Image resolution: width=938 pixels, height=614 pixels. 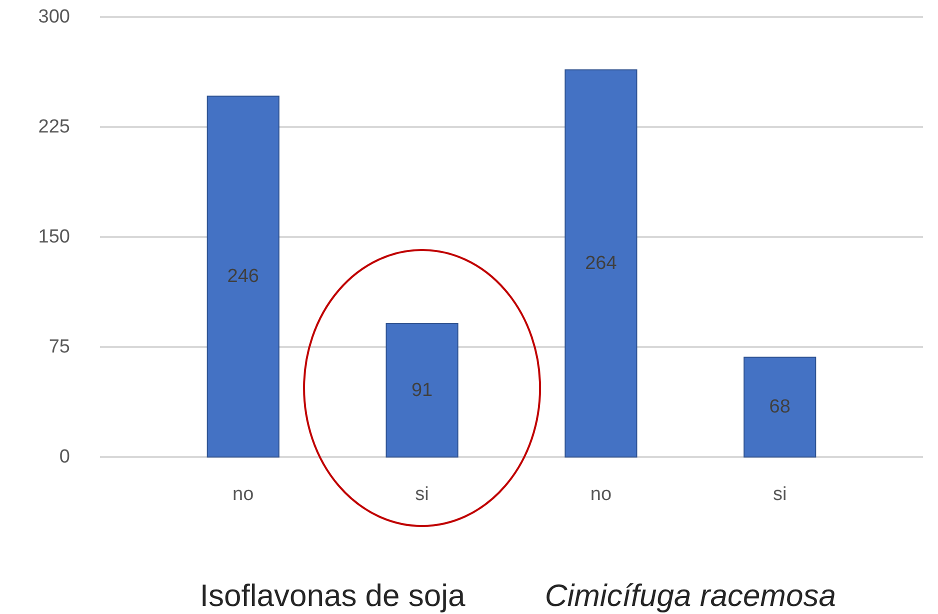 I want to click on data-label: 264, so click(x=601, y=263).